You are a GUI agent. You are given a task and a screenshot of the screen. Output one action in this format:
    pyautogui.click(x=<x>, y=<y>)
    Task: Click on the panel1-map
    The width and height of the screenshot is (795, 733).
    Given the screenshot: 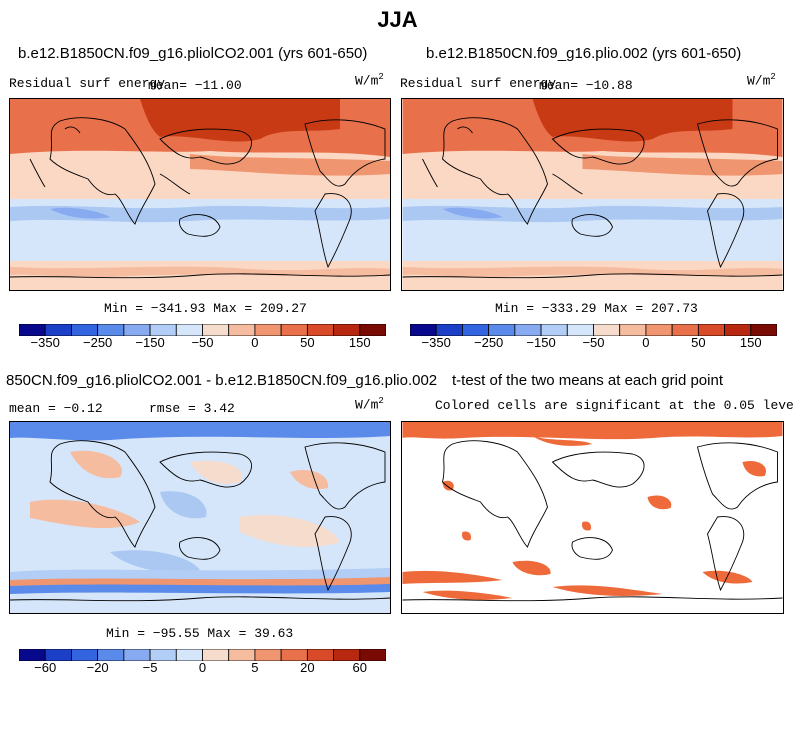 What is the action you would take?
    pyautogui.click(x=200, y=194)
    